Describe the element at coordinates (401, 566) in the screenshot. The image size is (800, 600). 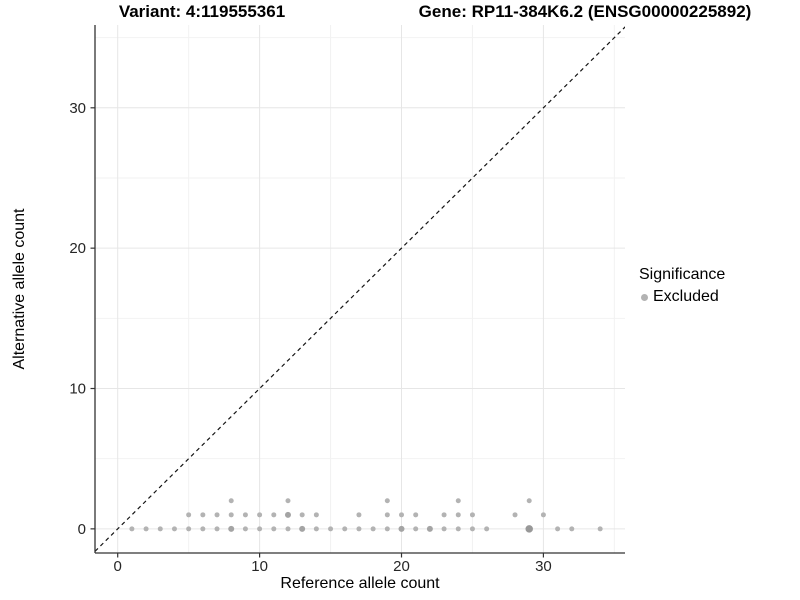
I see `x-tick-label: 20` at that location.